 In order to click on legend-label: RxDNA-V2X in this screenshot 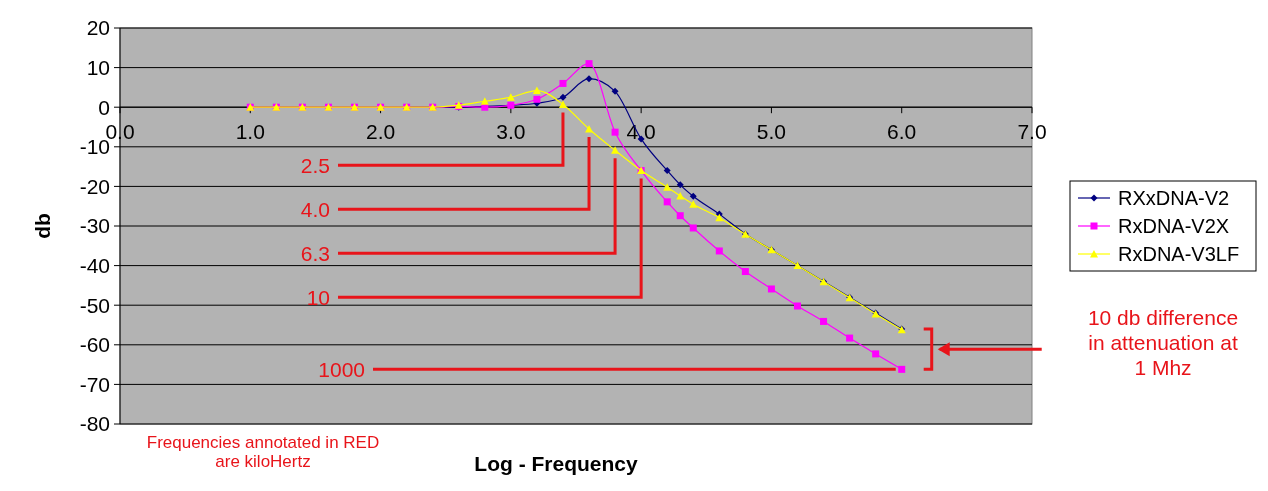, I will do `click(1174, 226)`.